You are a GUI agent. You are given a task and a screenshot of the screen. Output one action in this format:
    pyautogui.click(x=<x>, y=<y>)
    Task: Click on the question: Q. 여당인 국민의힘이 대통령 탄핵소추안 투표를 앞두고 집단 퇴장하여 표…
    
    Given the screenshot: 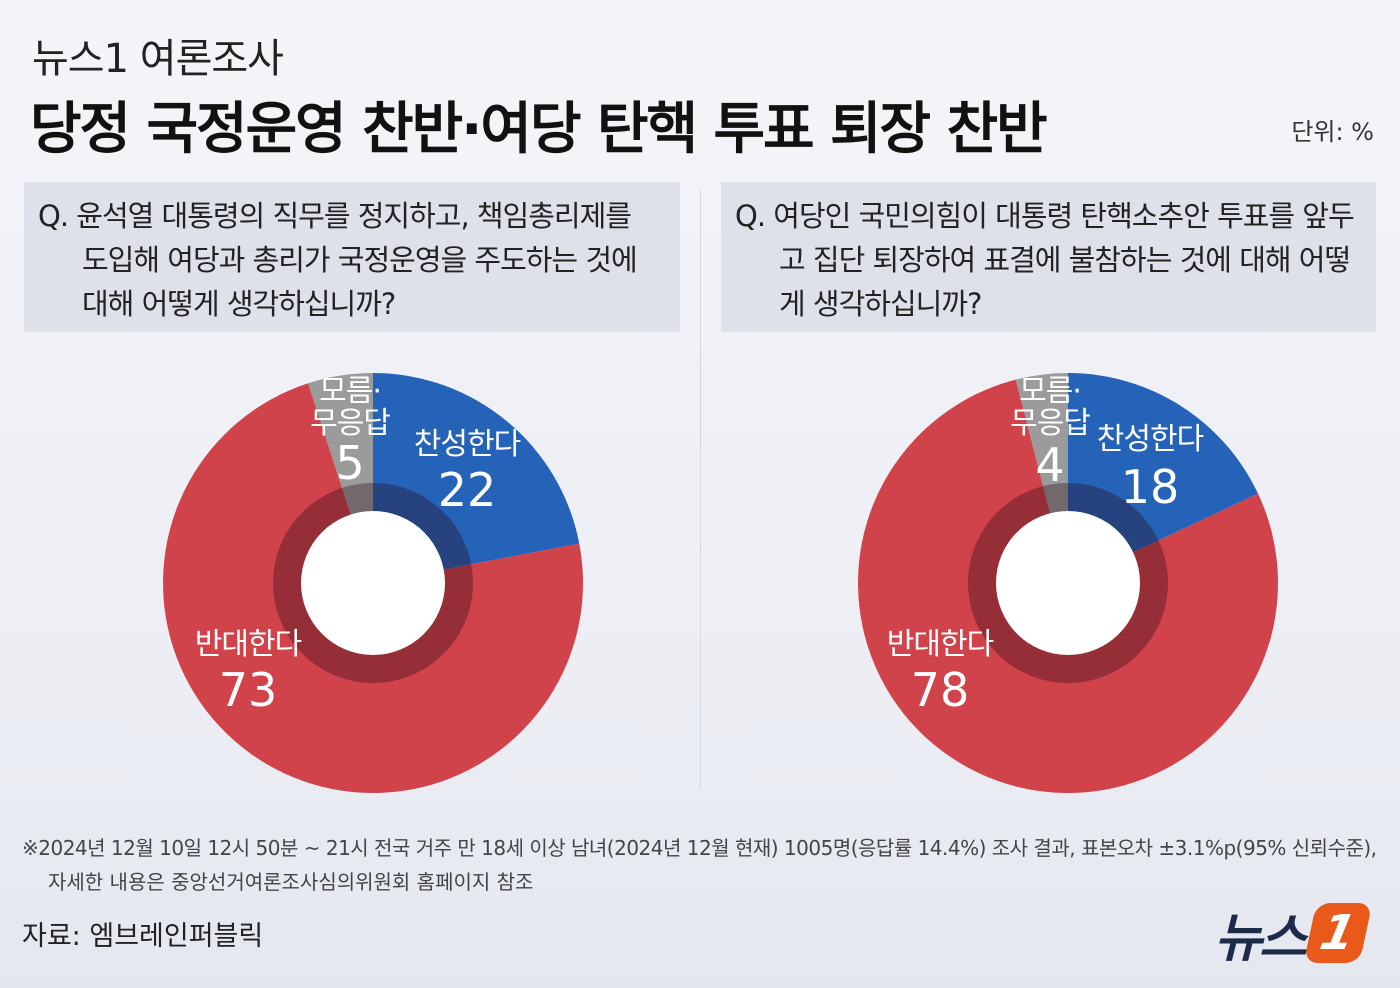 What is the action you would take?
    pyautogui.click(x=1048, y=257)
    